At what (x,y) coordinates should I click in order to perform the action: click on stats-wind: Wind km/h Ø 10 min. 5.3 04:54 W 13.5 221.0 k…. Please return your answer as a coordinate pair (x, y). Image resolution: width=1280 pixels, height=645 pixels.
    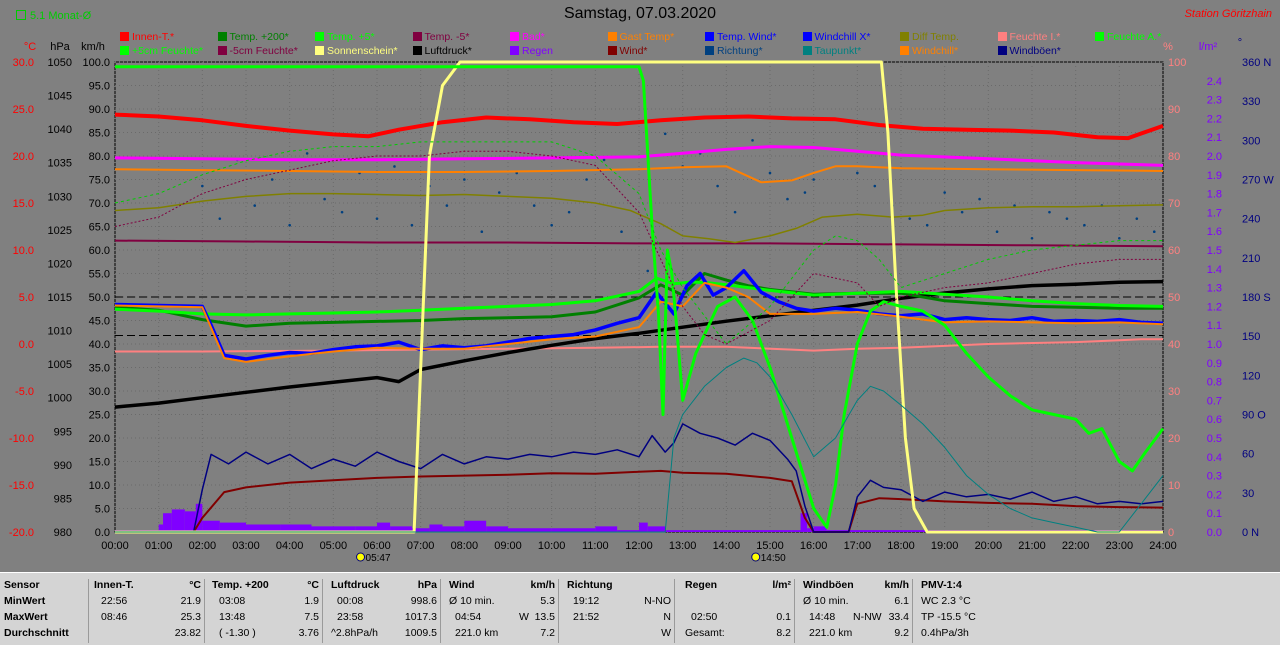
    Looking at the image, I should click on (499, 611).